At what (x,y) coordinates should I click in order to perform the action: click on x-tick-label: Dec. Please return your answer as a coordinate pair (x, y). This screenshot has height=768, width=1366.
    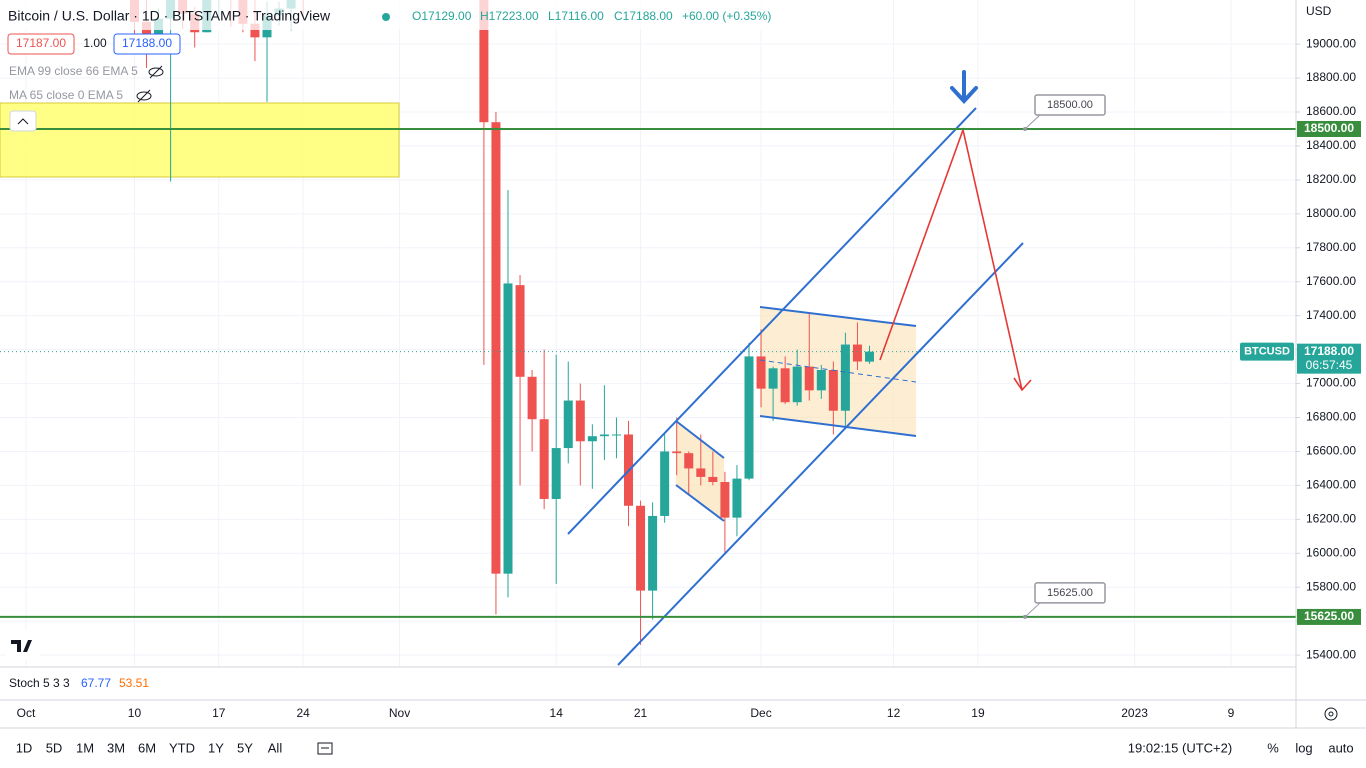
    Looking at the image, I should click on (760, 713).